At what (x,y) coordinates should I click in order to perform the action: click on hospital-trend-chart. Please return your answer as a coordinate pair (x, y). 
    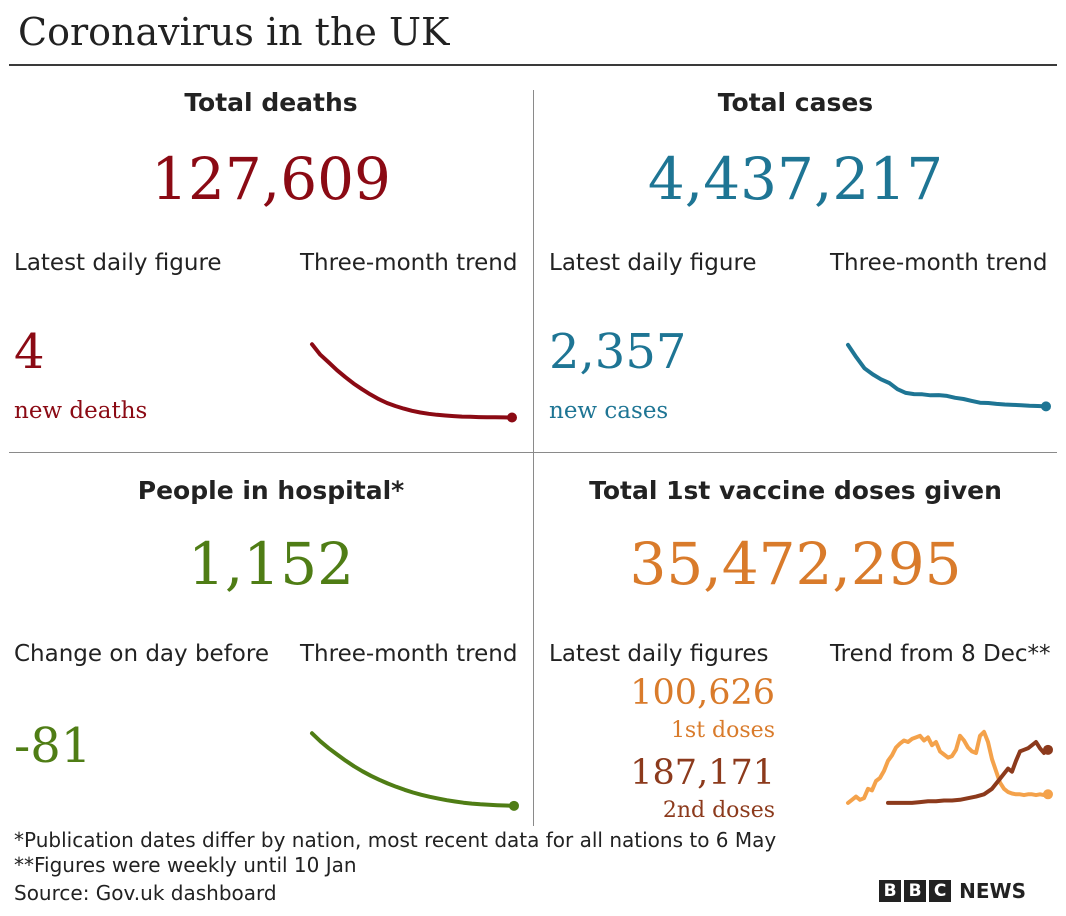
    Looking at the image, I should click on (414, 771).